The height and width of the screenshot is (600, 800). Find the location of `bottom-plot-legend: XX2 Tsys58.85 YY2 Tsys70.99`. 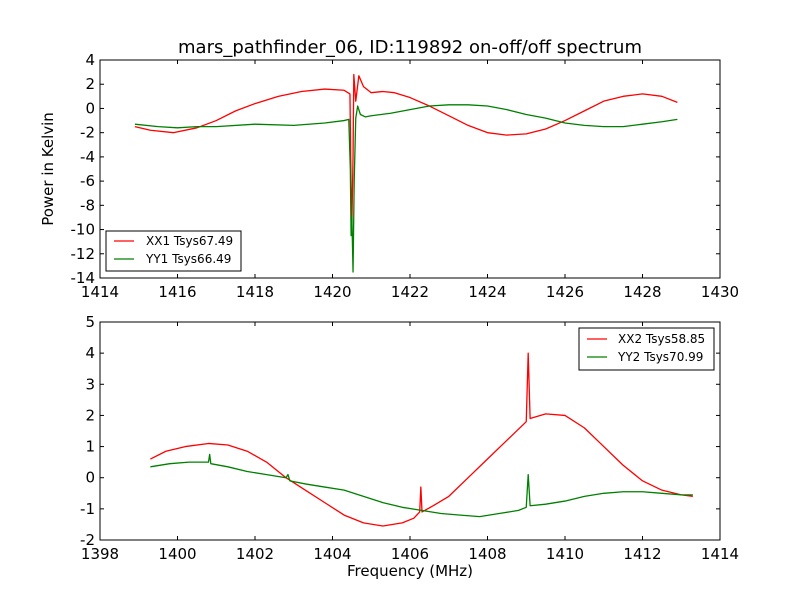

bottom-plot-legend: XX2 Tsys58.85 YY2 Tsys70.99 is located at coordinates (646, 349).